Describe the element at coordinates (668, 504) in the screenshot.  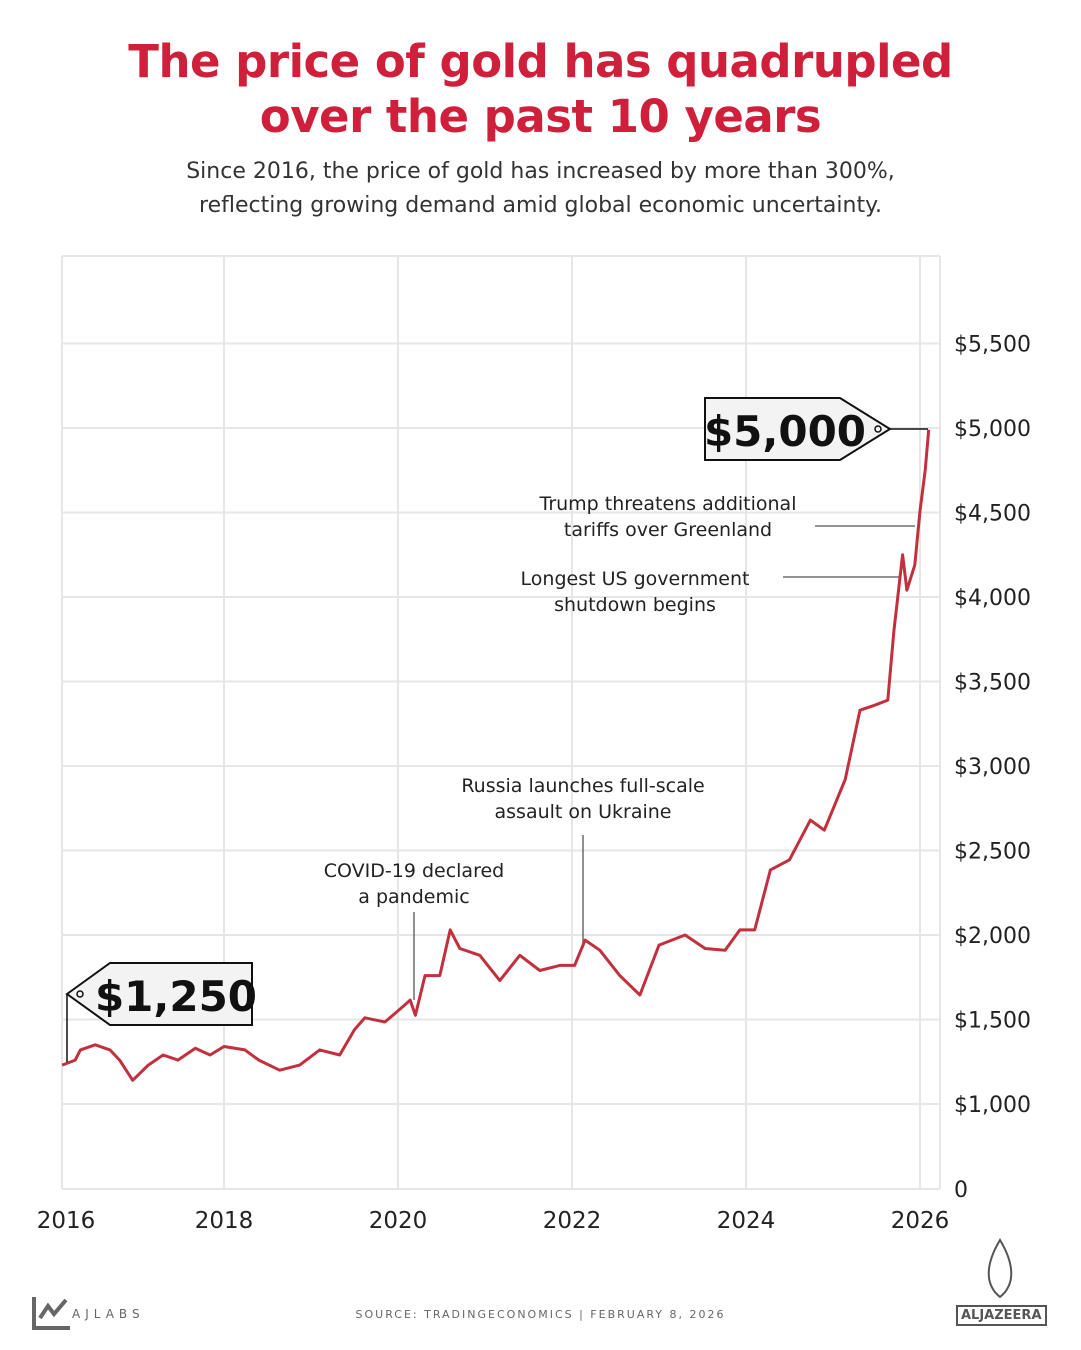
I see `annotation-text: Trump threatens additional` at that location.